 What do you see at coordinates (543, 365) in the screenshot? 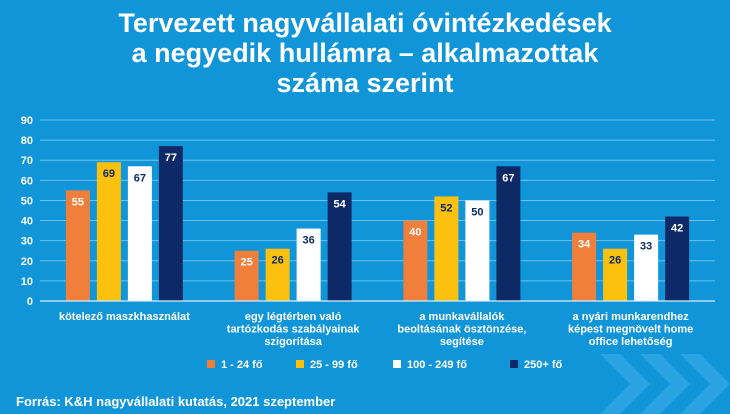
I see `legend-label: 250+ fő` at bounding box center [543, 365].